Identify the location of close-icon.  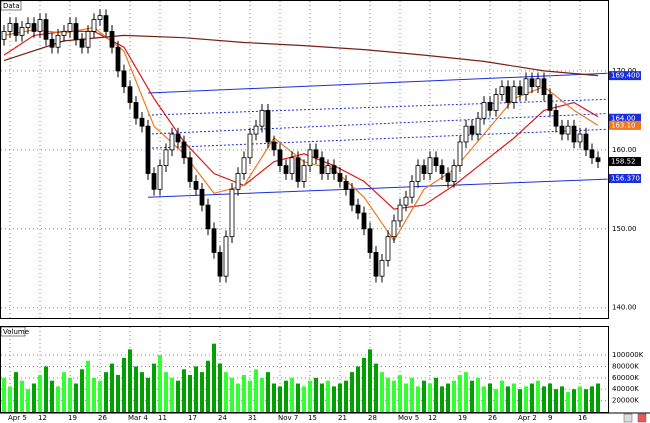
(642, 418).